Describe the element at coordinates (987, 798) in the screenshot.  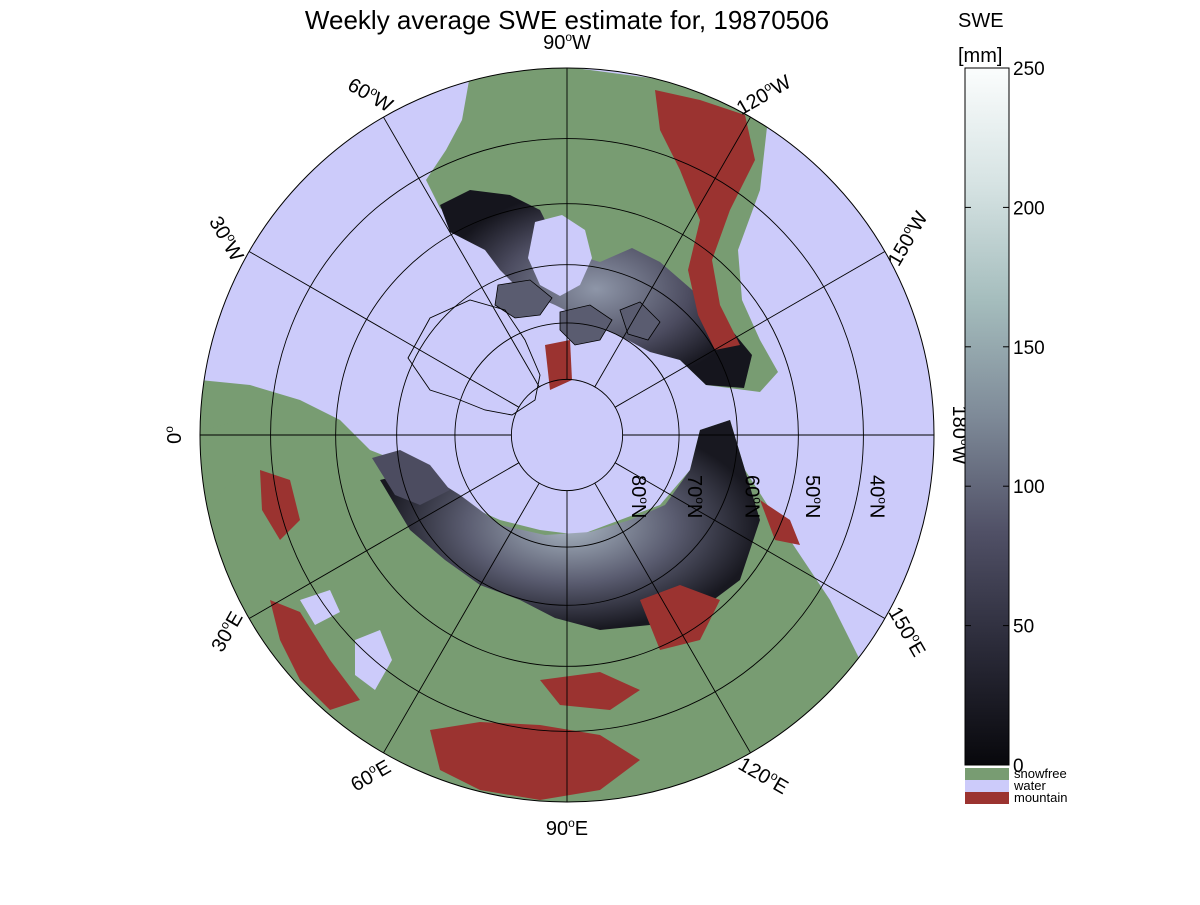
I see `legend-swatch-mountain` at that location.